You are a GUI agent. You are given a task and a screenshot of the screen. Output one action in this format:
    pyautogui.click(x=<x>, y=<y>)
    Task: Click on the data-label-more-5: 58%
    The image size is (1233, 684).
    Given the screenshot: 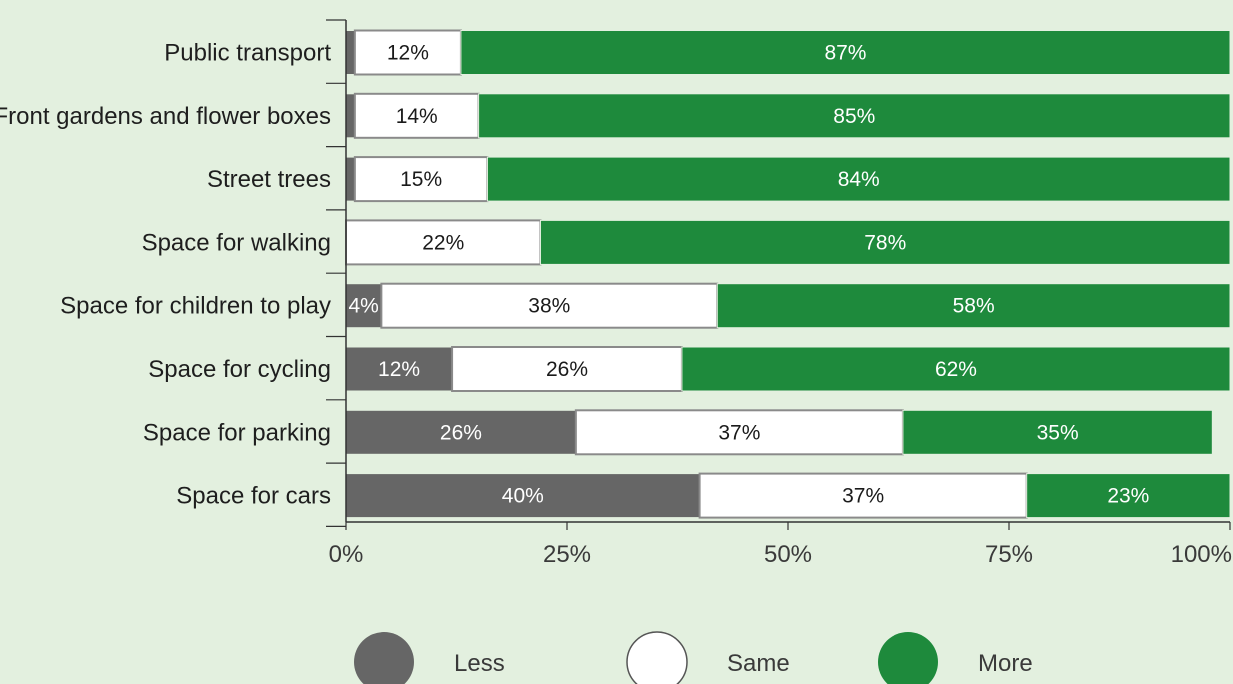 What is the action you would take?
    pyautogui.click(x=974, y=306)
    